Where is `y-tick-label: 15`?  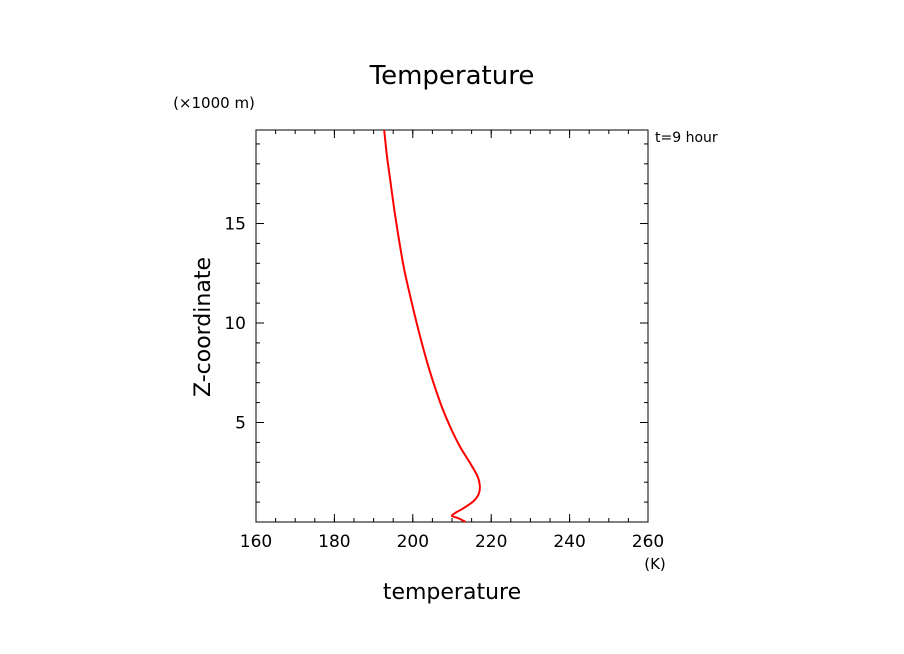
y-tick-label: 15 is located at coordinates (235, 225).